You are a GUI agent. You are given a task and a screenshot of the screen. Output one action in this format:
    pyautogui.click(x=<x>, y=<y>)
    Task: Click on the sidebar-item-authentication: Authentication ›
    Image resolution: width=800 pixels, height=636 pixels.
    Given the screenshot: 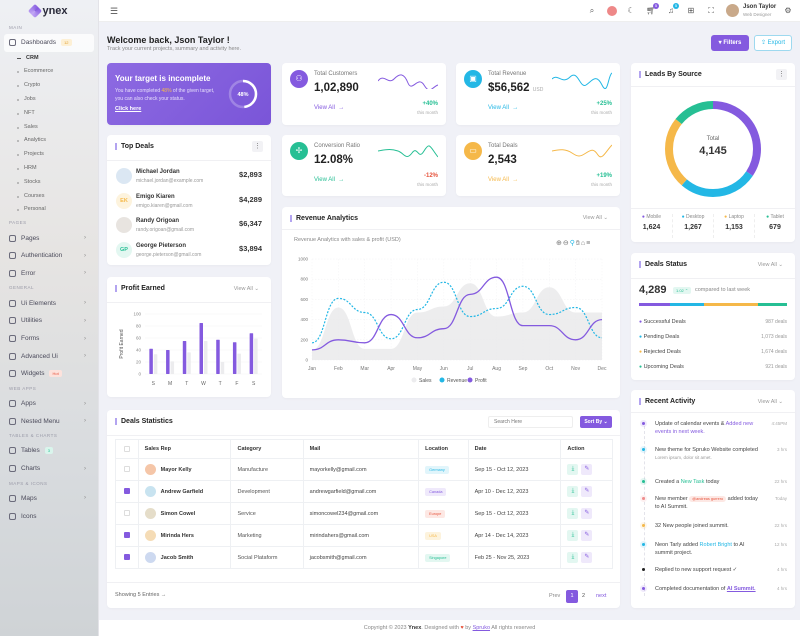 What is the action you would take?
    pyautogui.click(x=49, y=256)
    